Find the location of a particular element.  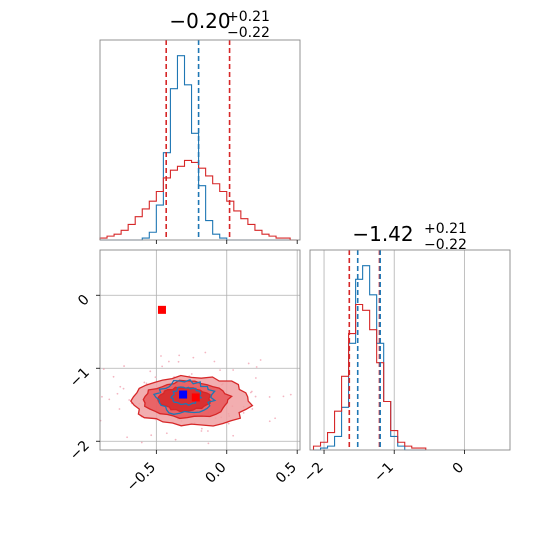

tick-label-x: −1 is located at coordinates (384, 473).